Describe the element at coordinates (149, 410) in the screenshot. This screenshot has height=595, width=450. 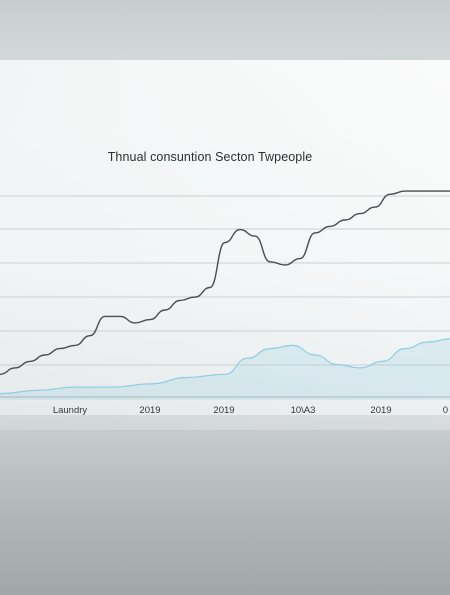
I see `x-tick-label-2: 2019` at that location.